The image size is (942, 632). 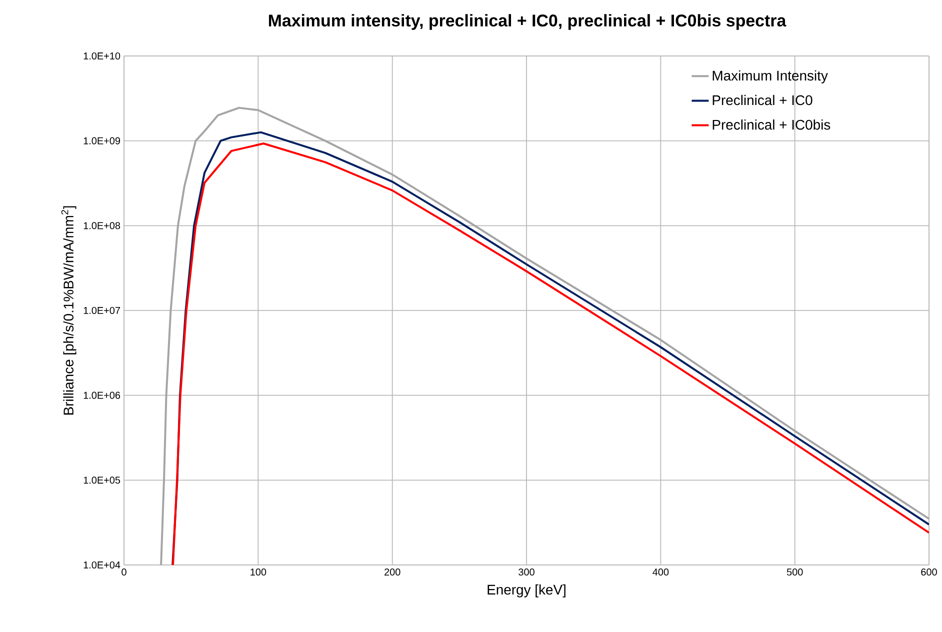 I want to click on y-tick-label: 1.0E+10, so click(x=102, y=56).